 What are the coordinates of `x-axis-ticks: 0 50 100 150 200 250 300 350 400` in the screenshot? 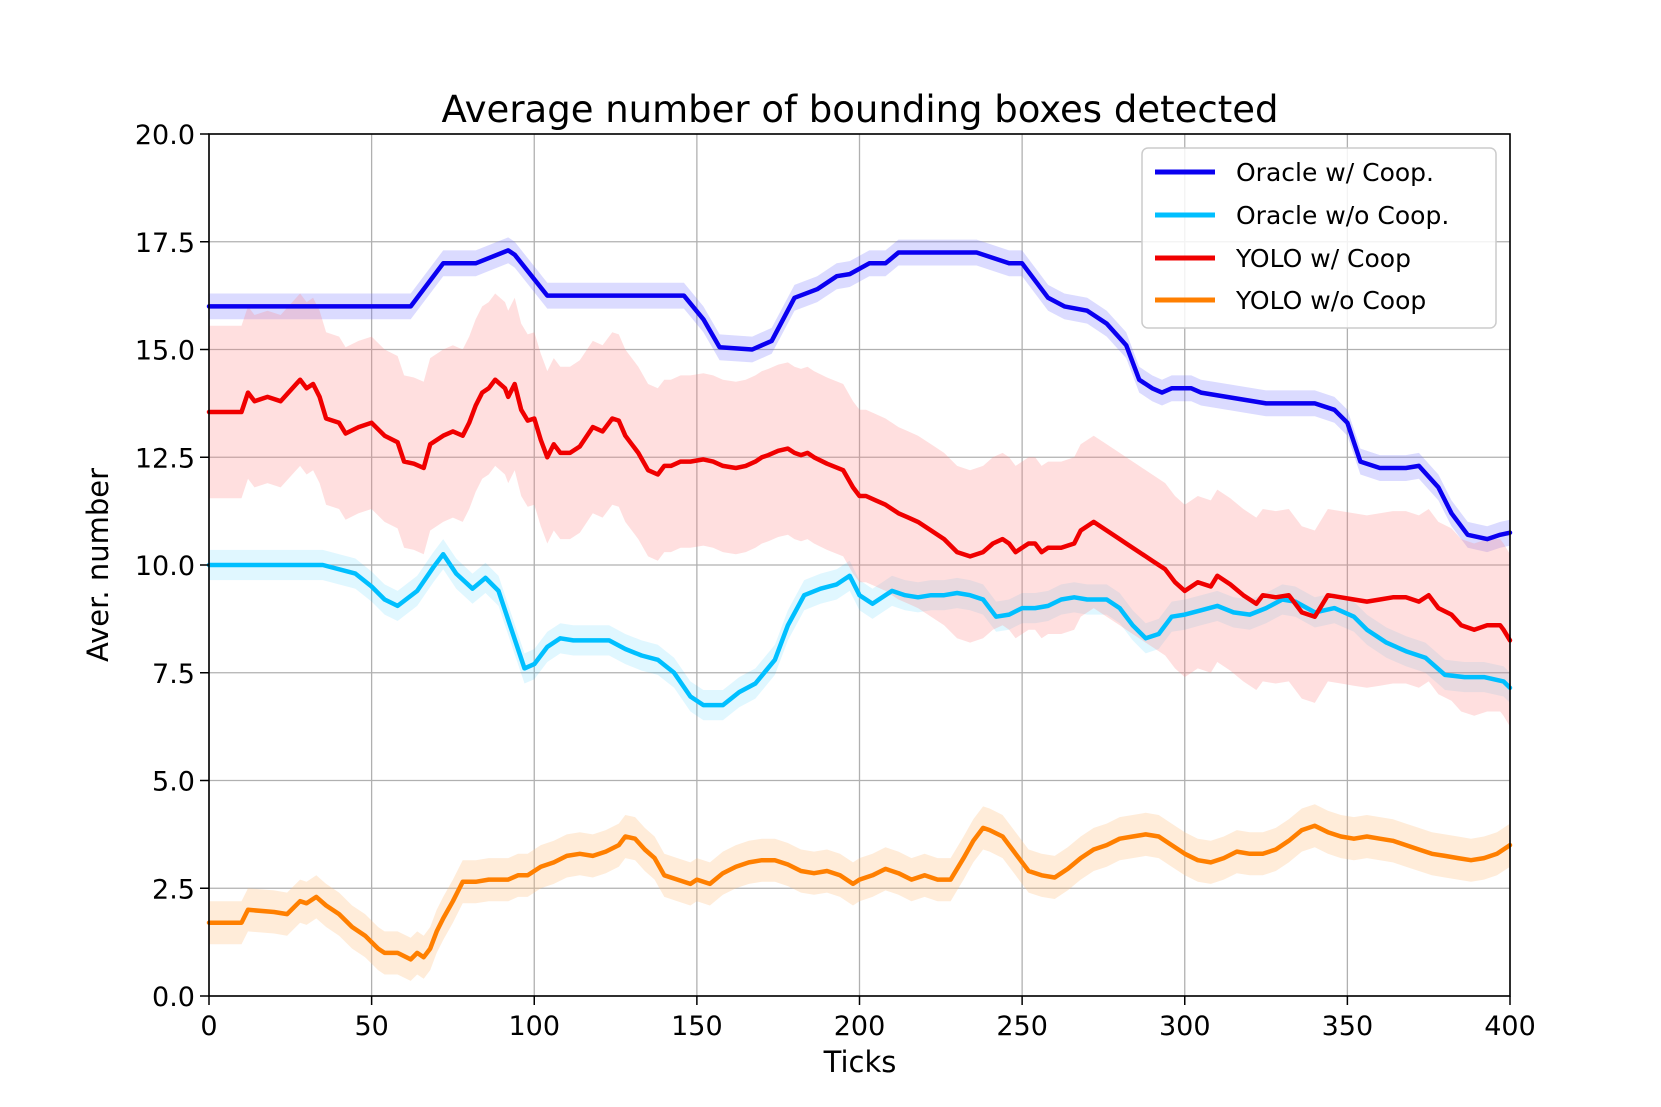 It's located at (868, 1019).